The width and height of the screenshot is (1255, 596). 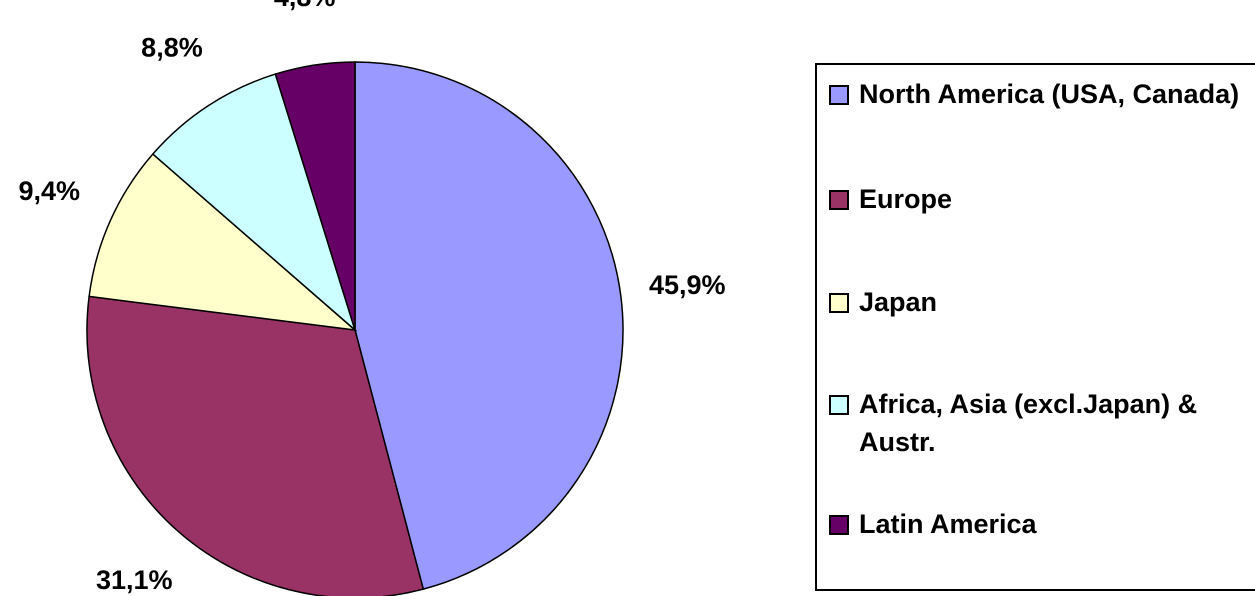 I want to click on legend-item: Japan, so click(x=1042, y=302).